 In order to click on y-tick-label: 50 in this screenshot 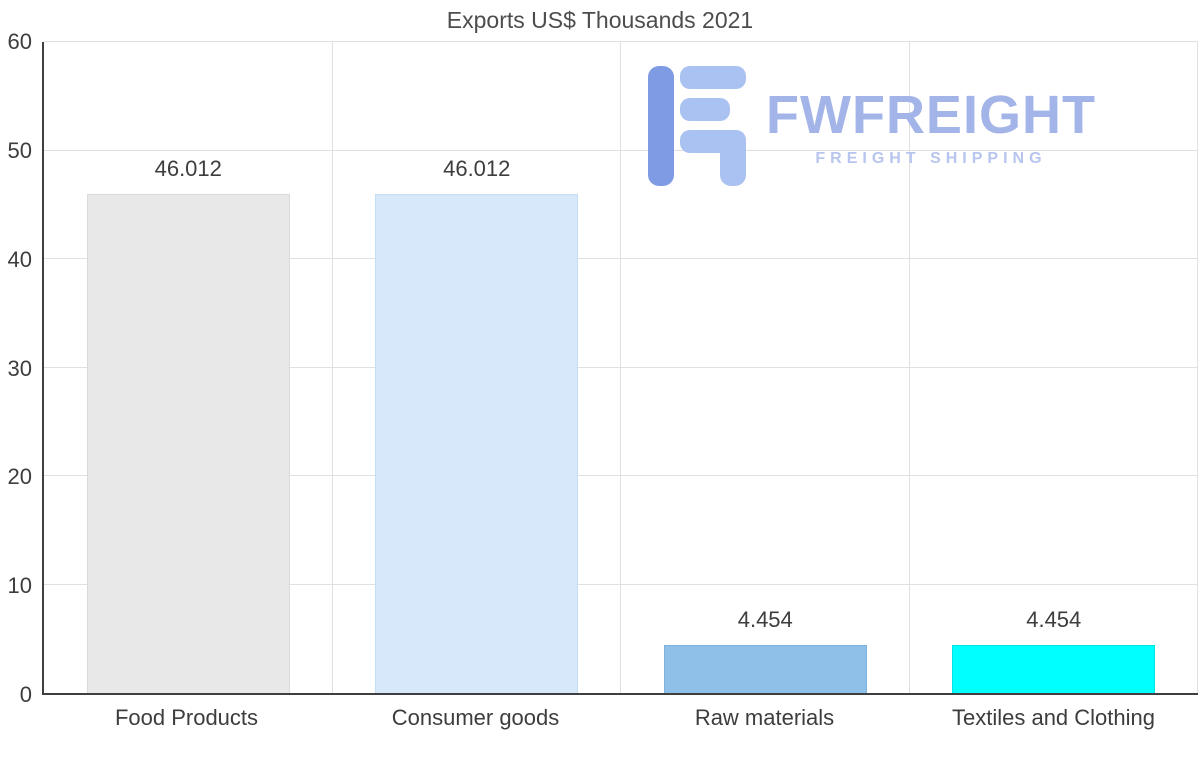, I will do `click(19, 150)`.